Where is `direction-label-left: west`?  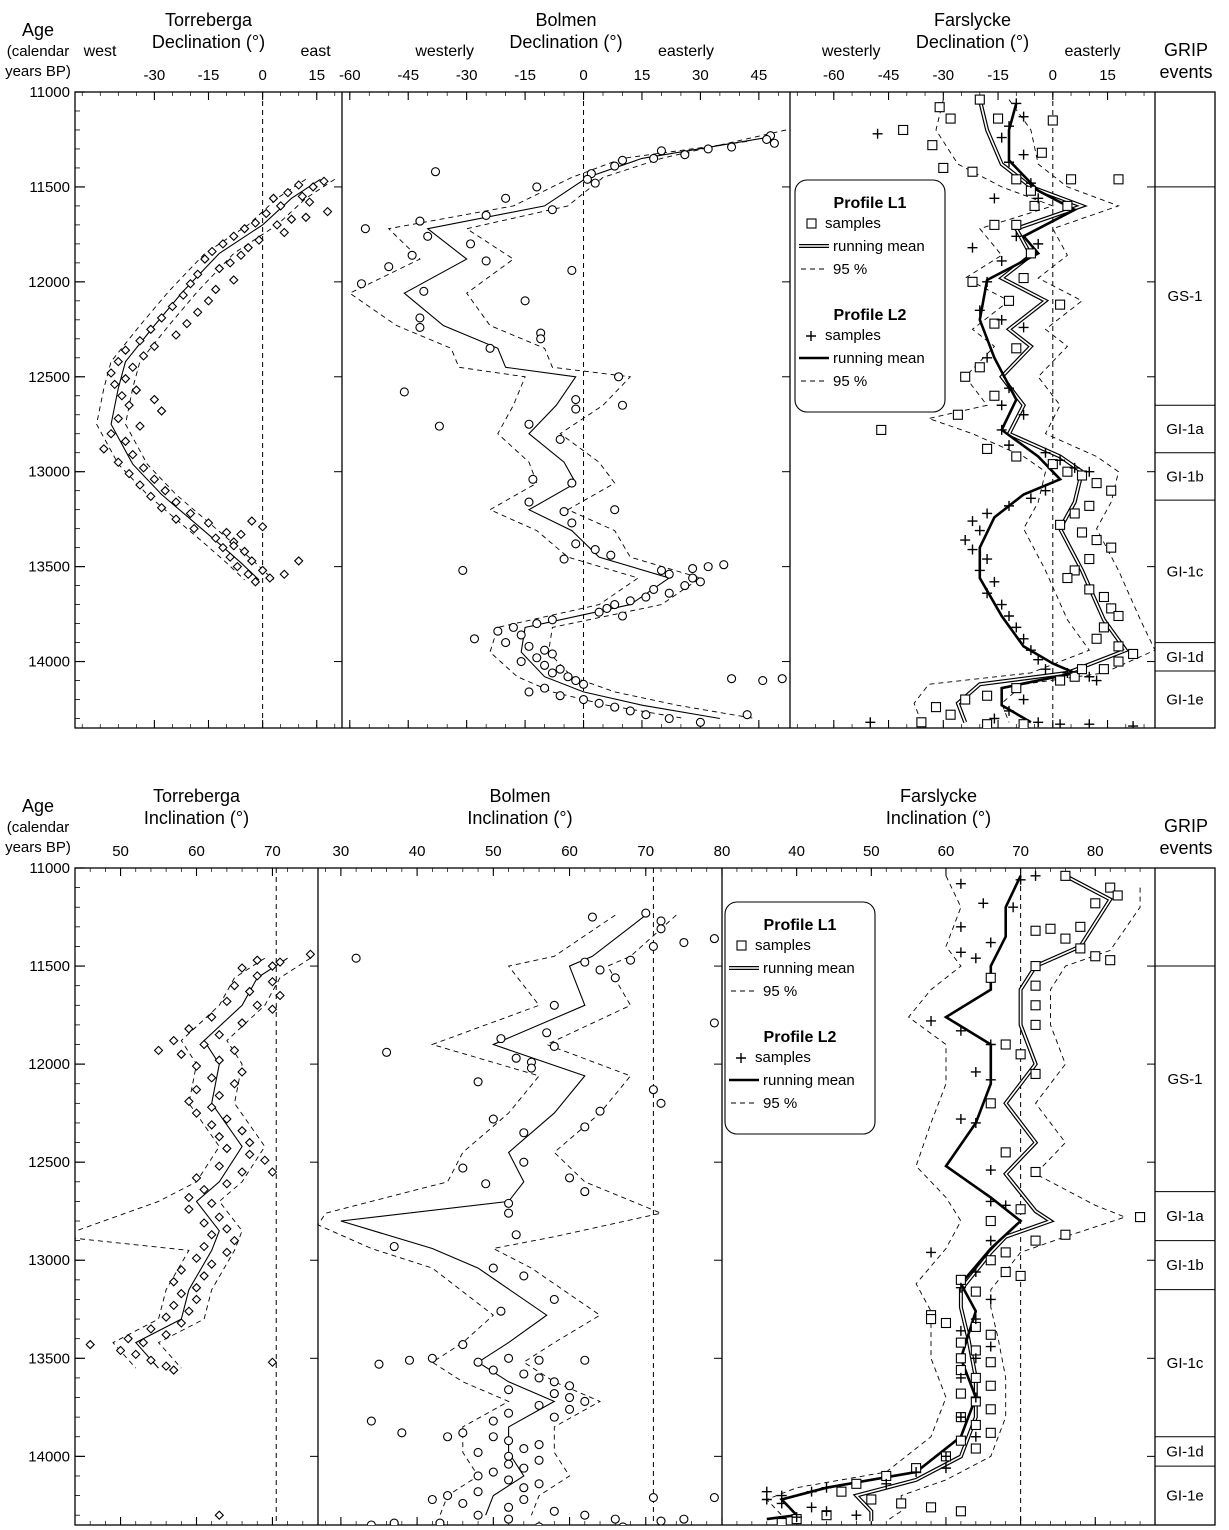
direction-label-left: west is located at coordinates (100, 51).